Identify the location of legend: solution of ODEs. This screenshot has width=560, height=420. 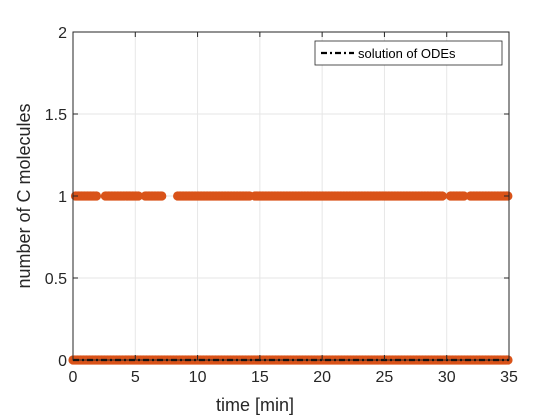
(408, 53).